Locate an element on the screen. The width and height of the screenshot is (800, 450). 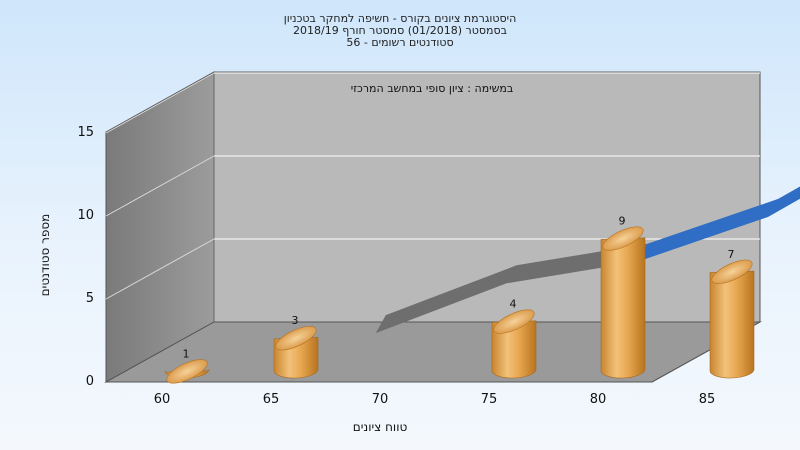
x-tick-label: 70 is located at coordinates (380, 399).